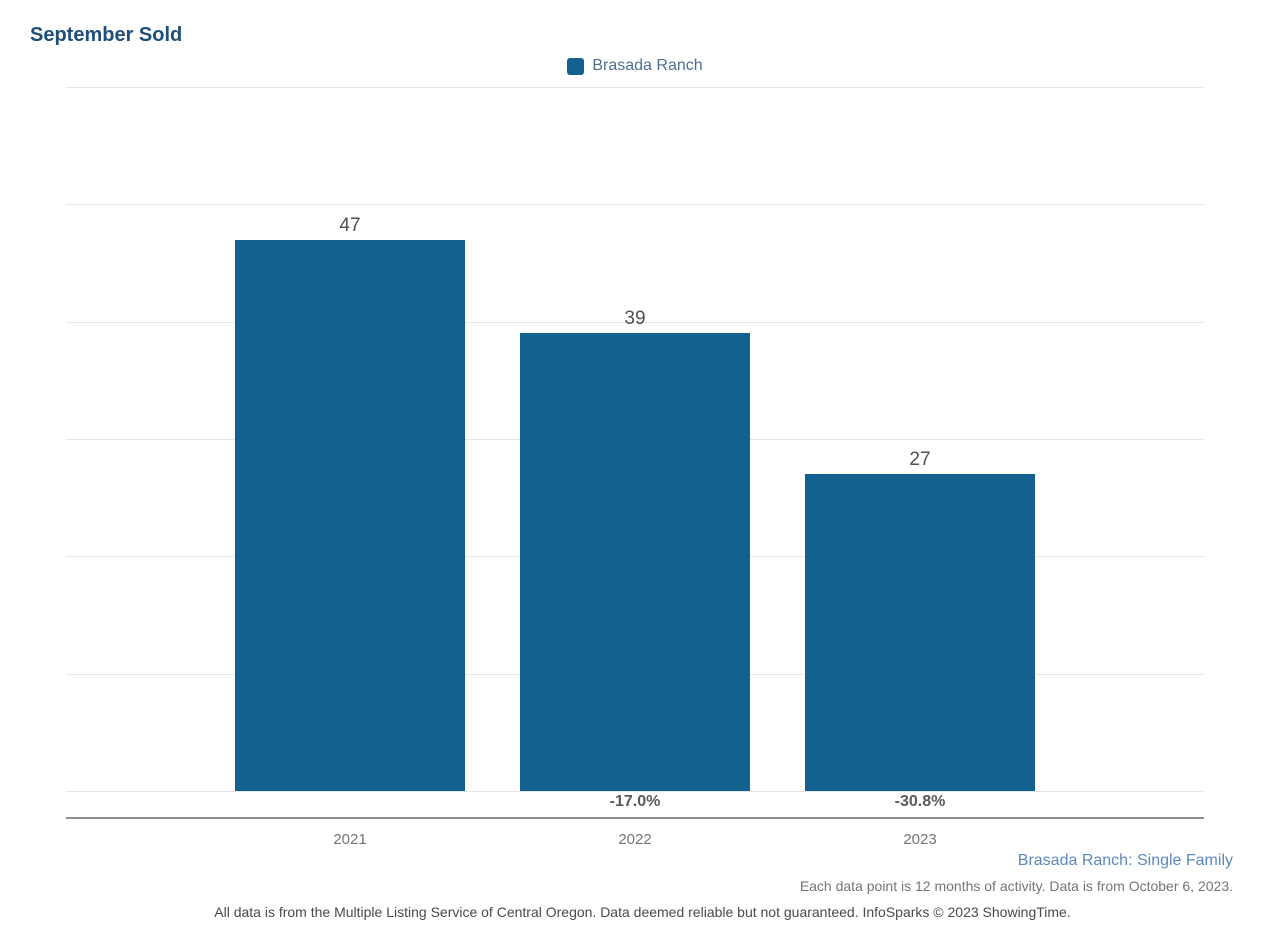  I want to click on bar-value-label: 27, so click(920, 459).